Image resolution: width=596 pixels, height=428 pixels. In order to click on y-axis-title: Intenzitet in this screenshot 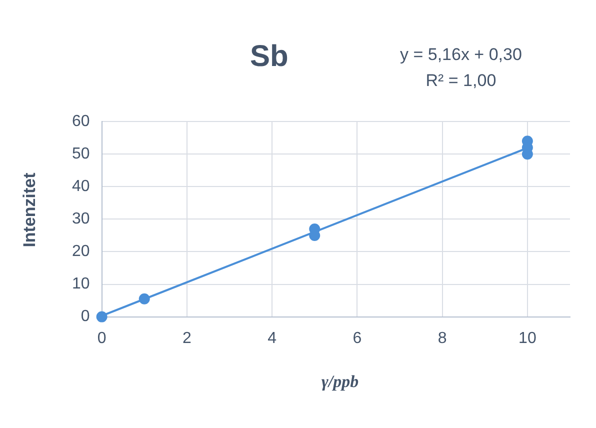, I will do `click(30, 210)`.